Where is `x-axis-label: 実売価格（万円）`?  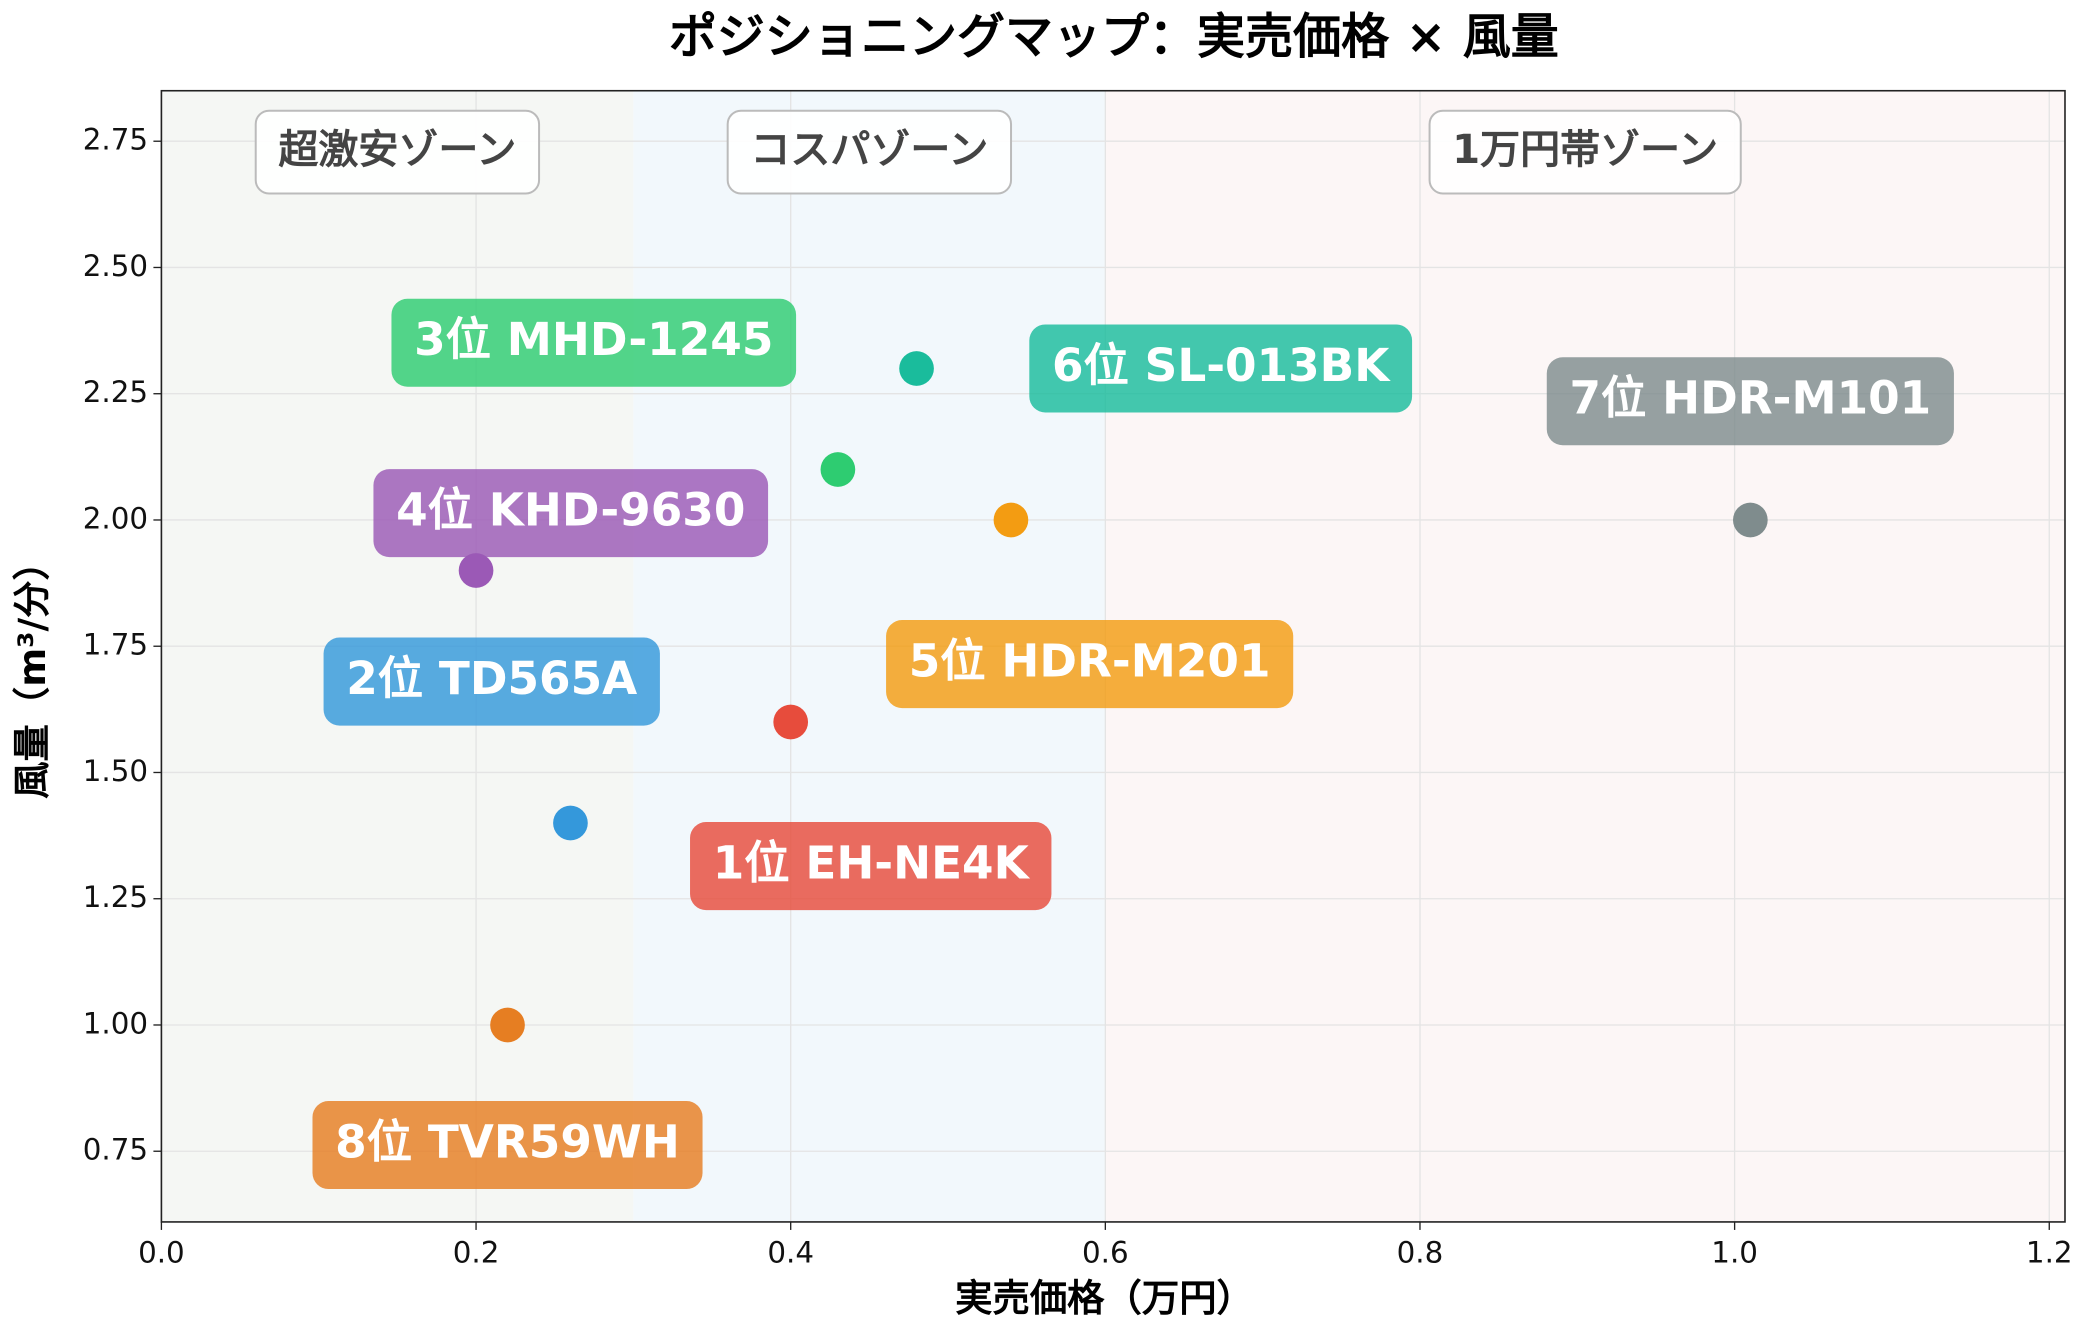 x-axis-label: 実売価格（万円） is located at coordinates (1104, 1298).